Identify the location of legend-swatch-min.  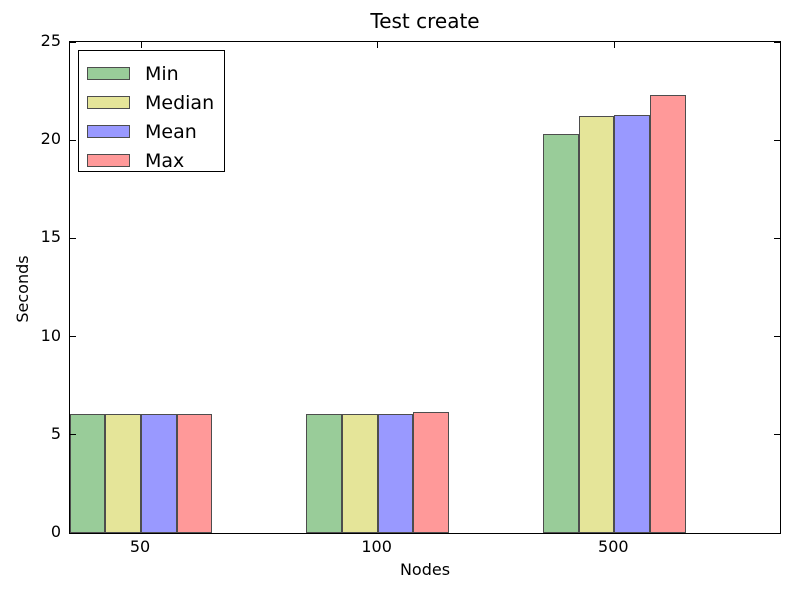
(108, 73).